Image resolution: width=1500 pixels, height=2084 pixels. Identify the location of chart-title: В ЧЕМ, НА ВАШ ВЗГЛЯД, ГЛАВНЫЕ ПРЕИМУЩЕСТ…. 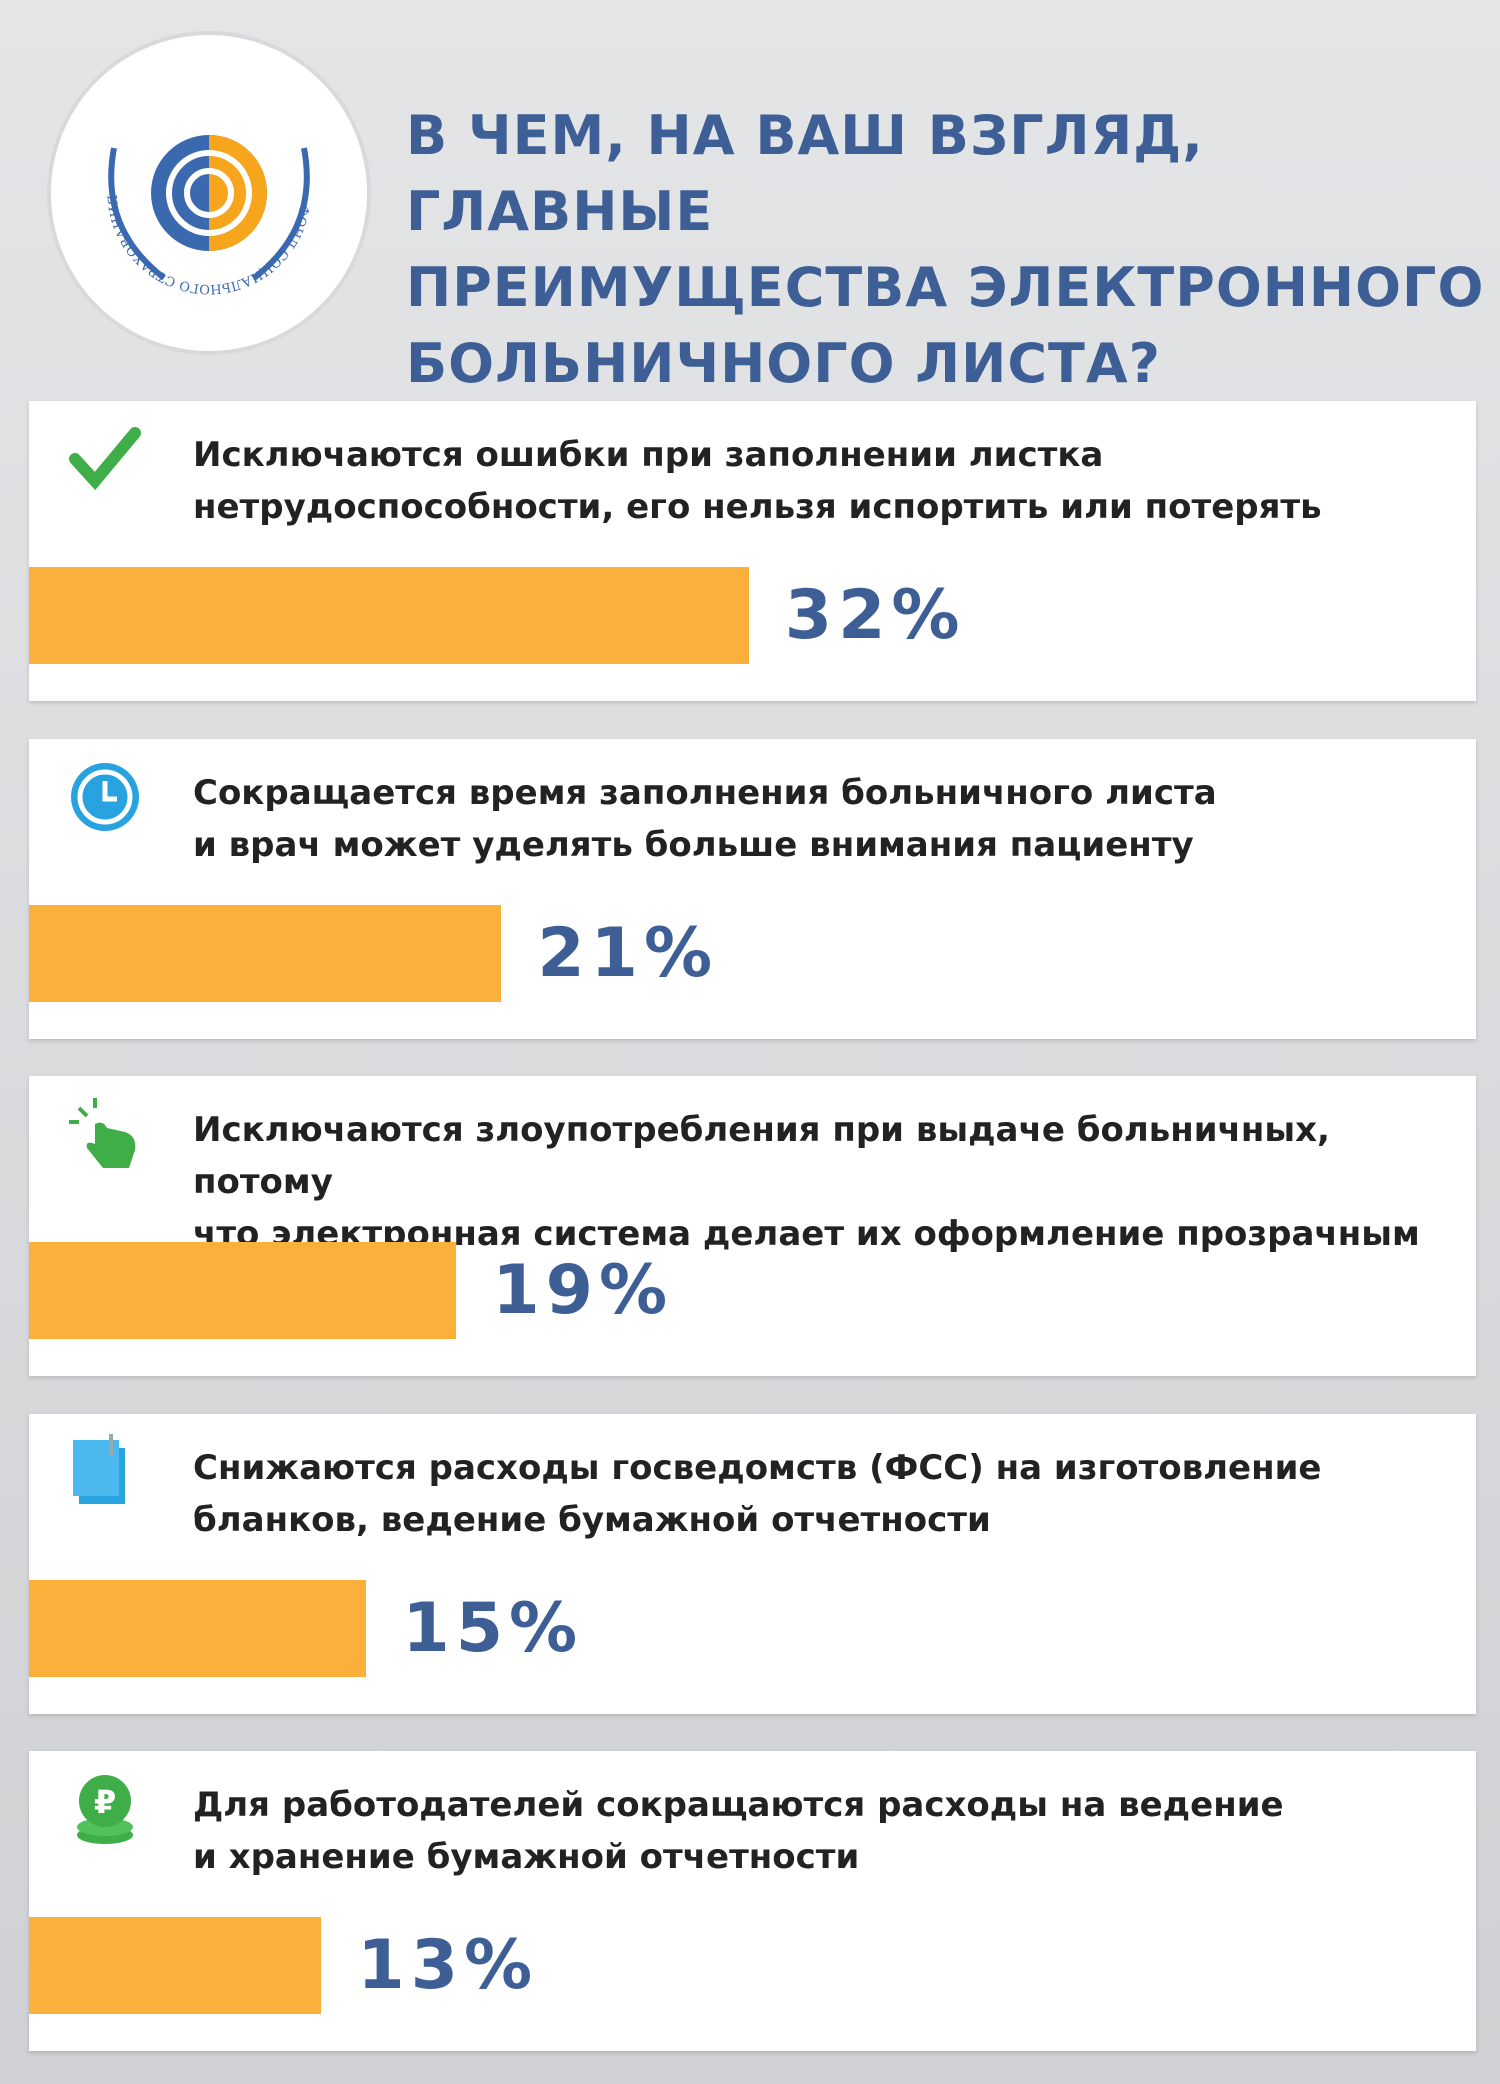
(945, 249).